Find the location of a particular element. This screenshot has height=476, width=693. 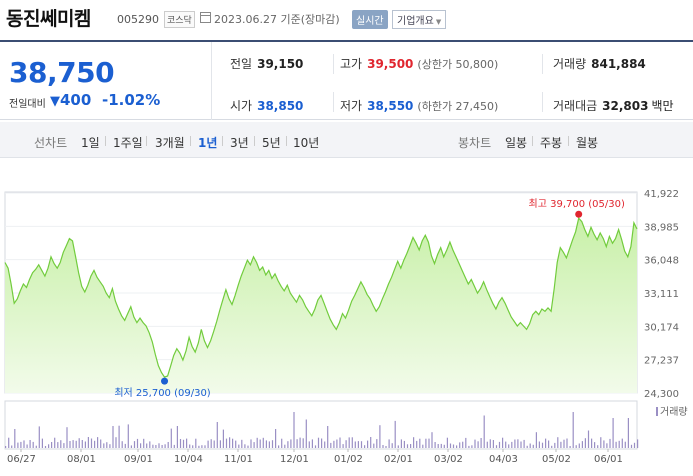

trade-amount: 거래대금 32,803 백만 is located at coordinates (613, 106).